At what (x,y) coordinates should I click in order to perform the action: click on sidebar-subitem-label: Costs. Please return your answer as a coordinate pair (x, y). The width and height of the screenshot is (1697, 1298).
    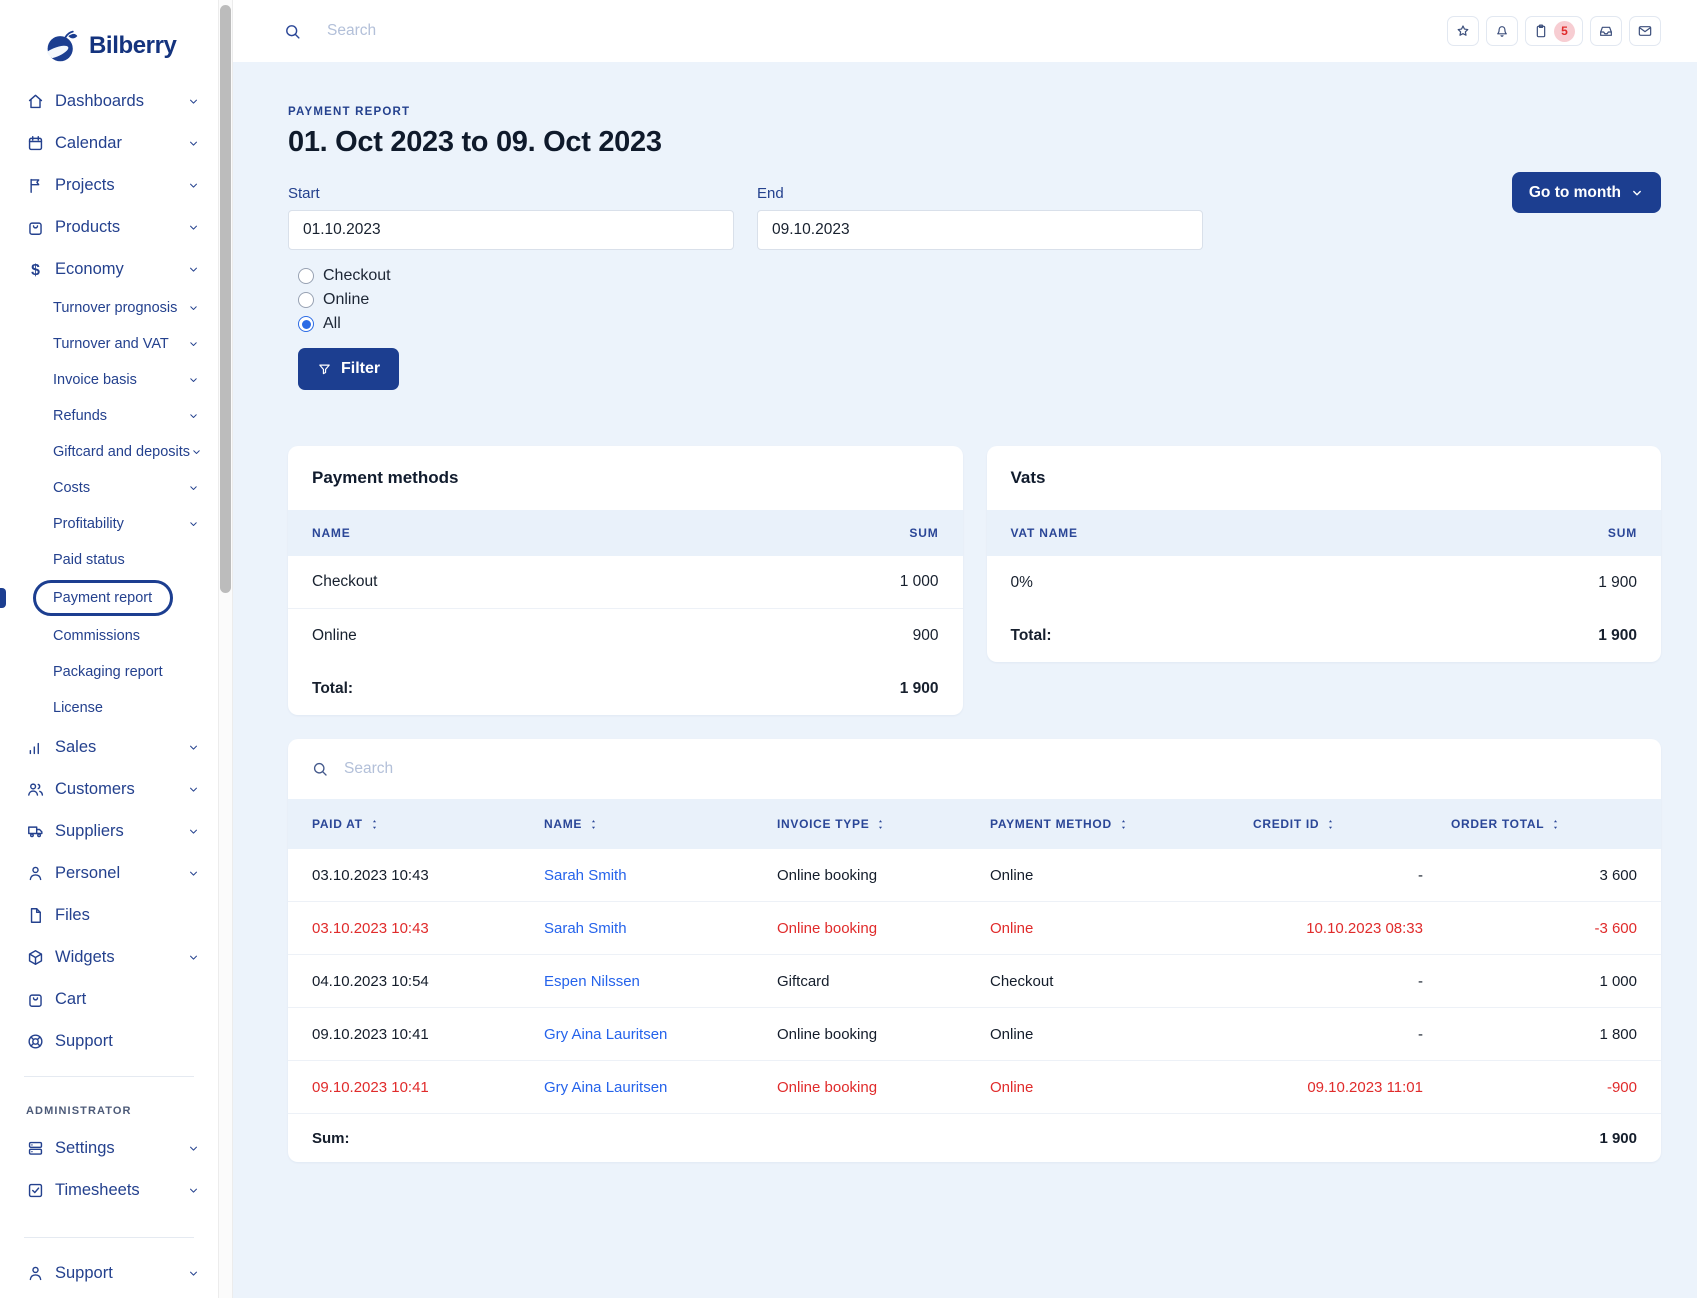
    Looking at the image, I should click on (72, 488).